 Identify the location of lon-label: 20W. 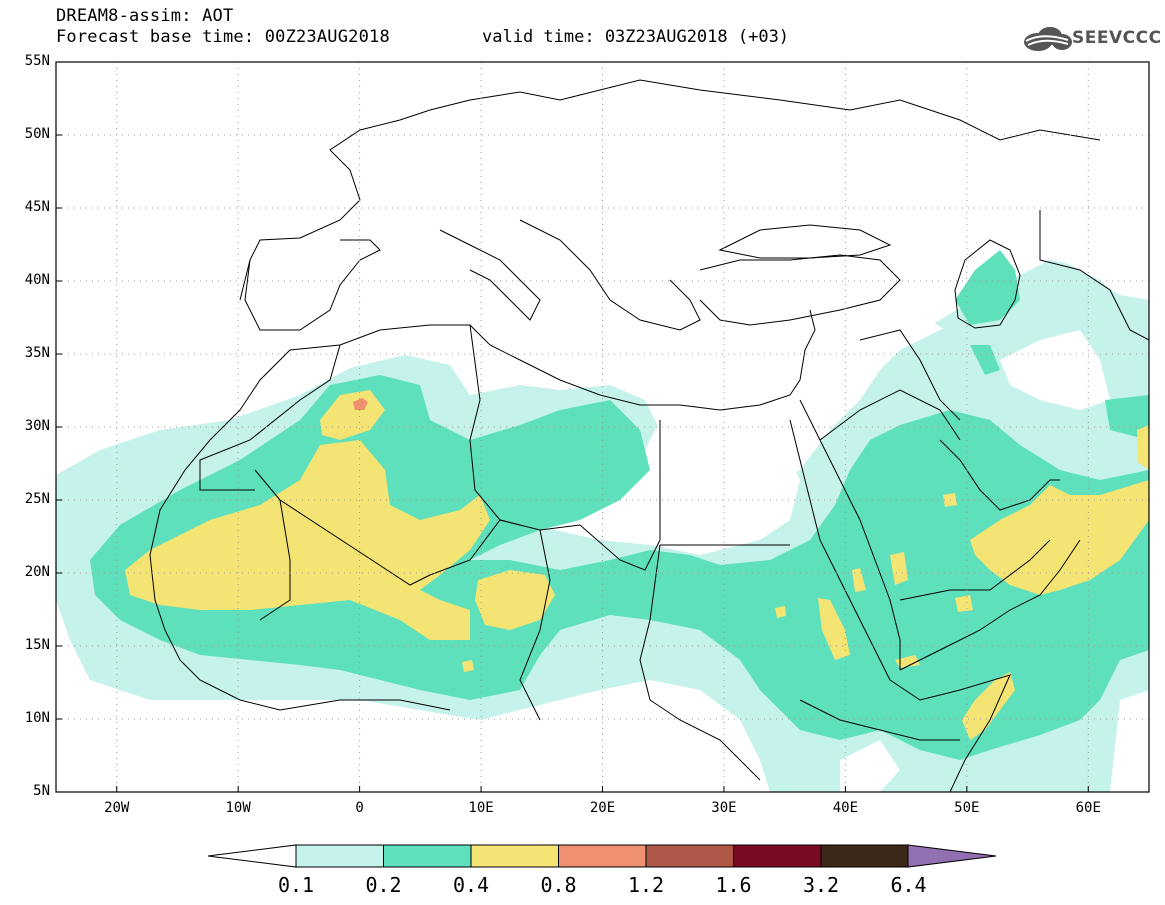
(117, 808).